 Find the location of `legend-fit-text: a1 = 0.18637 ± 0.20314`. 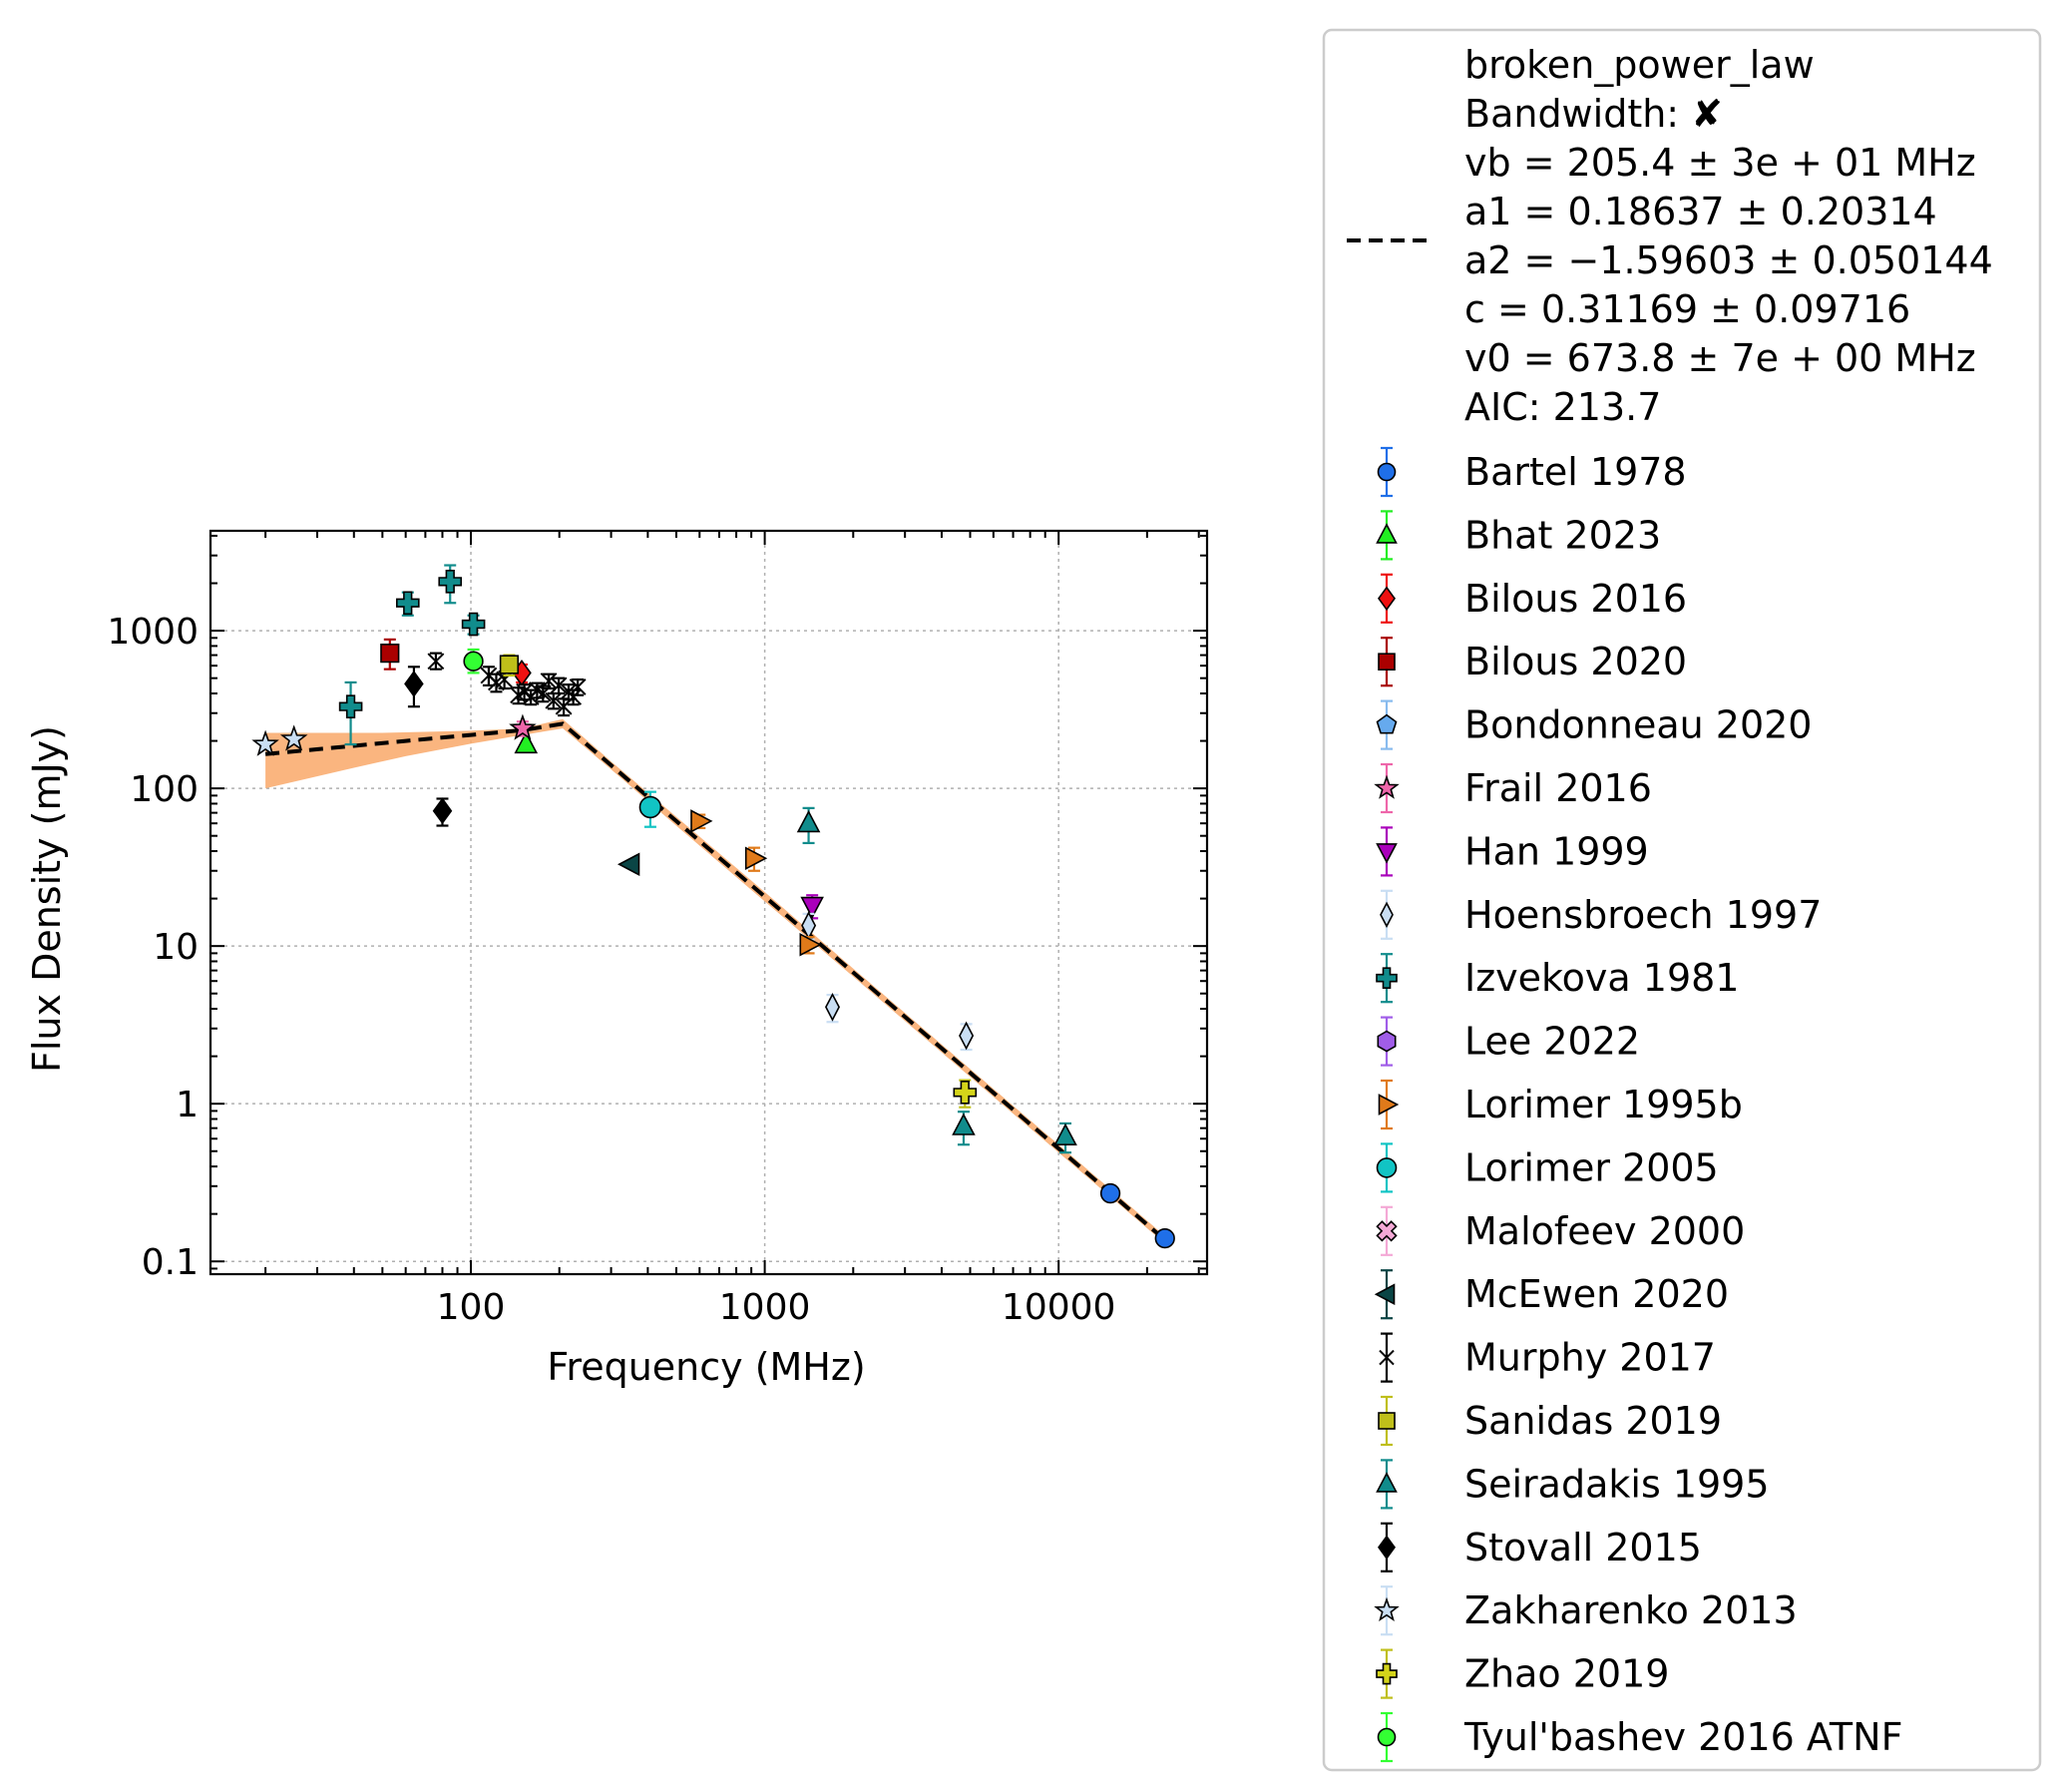

legend-fit-text: a1 = 0.18637 ± 0.20314 is located at coordinates (1700, 211).